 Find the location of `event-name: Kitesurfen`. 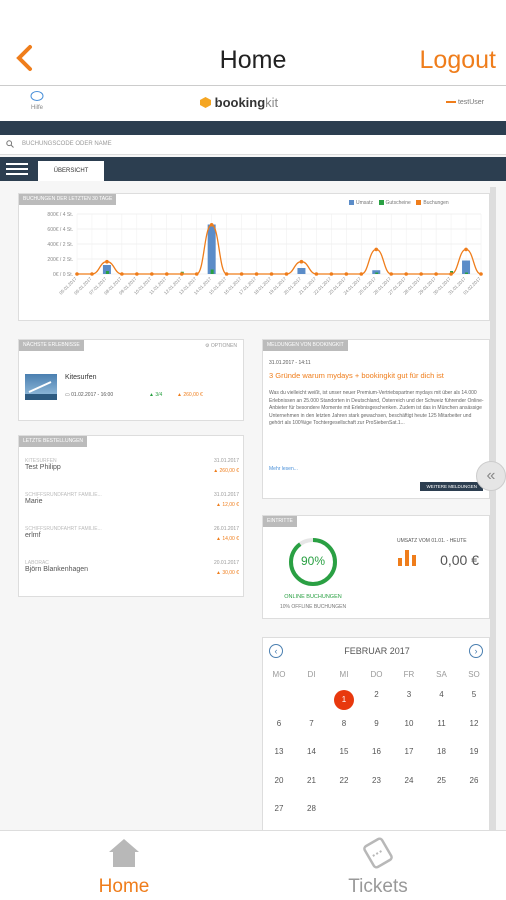

event-name: Kitesurfen is located at coordinates (81, 377).